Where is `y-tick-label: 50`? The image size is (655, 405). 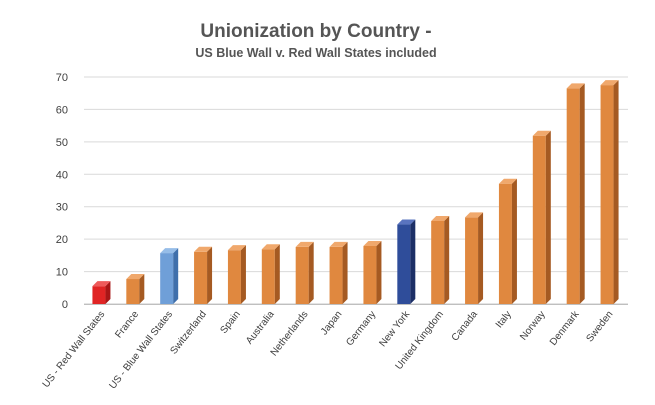 y-tick-label: 50 is located at coordinates (62, 143).